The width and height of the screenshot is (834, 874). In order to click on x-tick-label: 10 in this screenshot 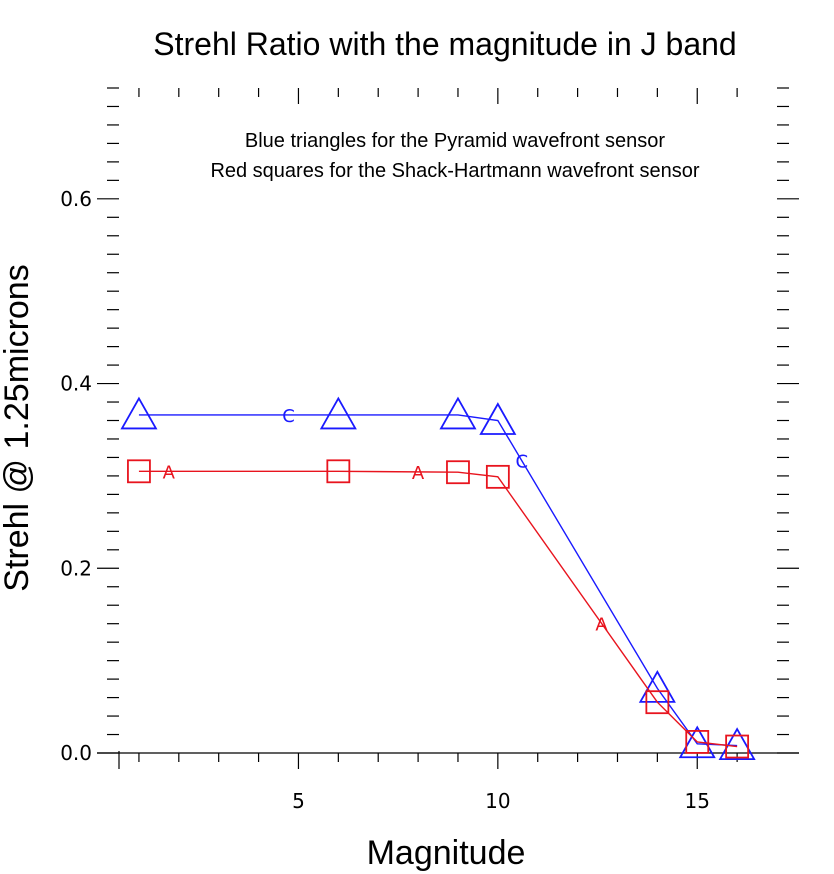, I will do `click(497, 801)`.